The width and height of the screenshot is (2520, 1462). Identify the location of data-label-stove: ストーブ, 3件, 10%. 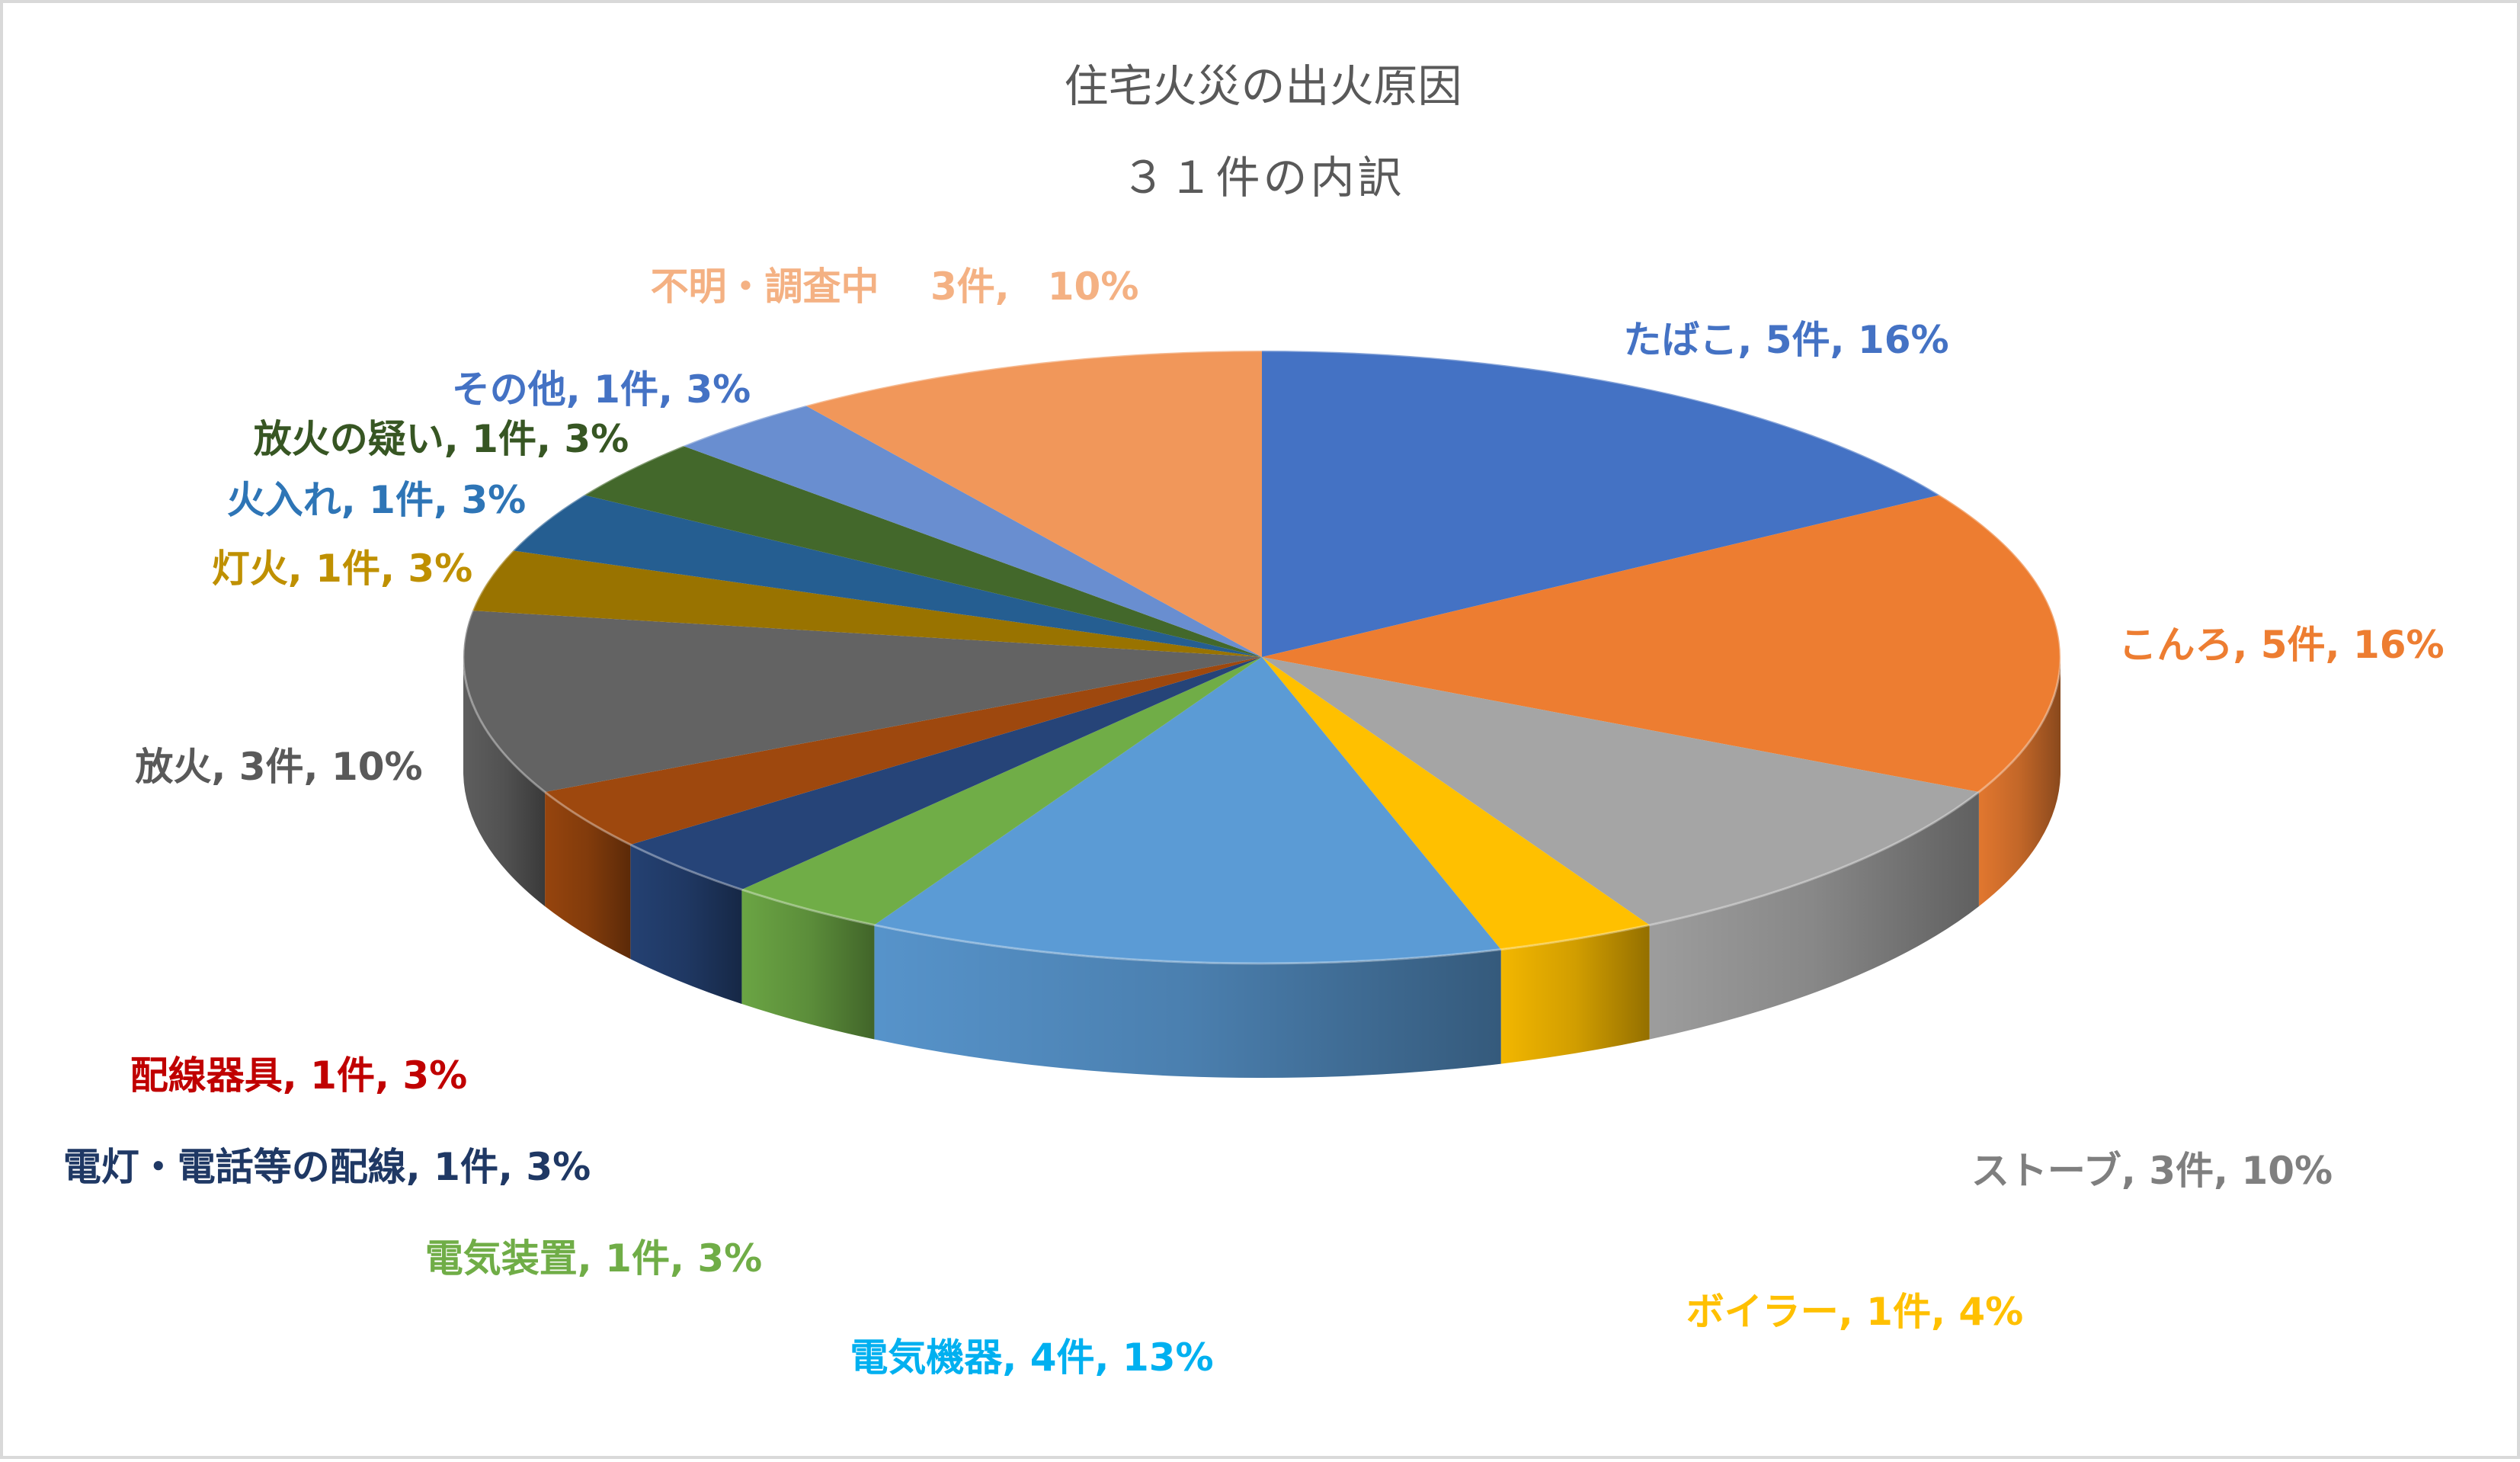
(2152, 1171).